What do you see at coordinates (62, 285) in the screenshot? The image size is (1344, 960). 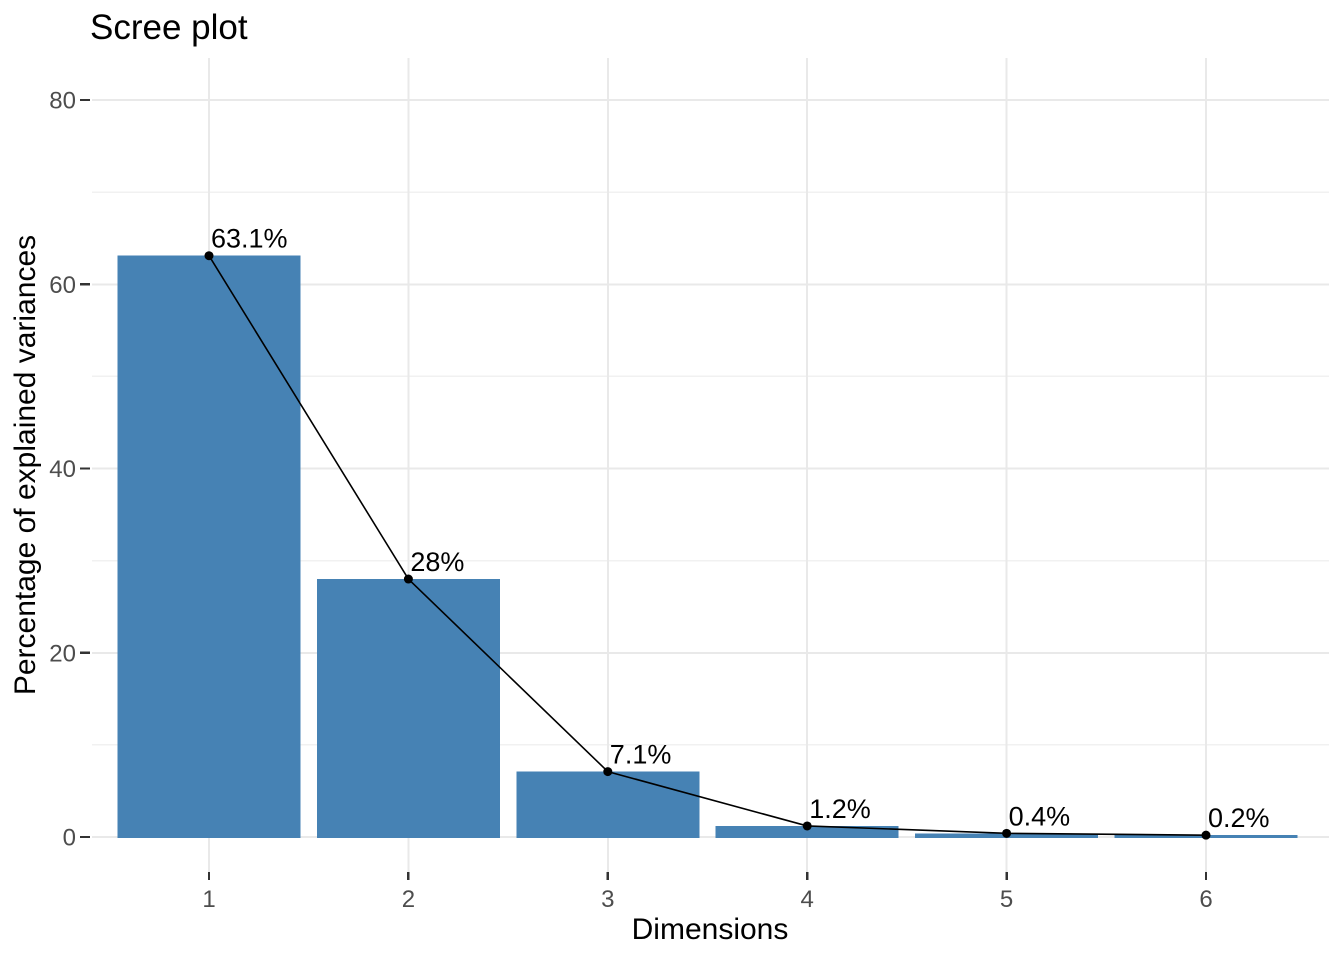 I see `y-tick-label: 60` at bounding box center [62, 285].